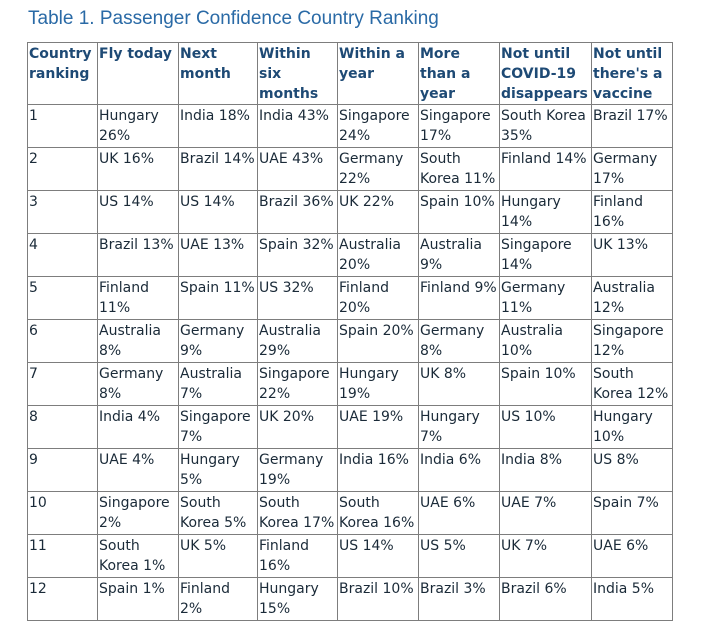 This screenshot has width=706, height=637. I want to click on table-cell: Hungary 7%, so click(459, 427).